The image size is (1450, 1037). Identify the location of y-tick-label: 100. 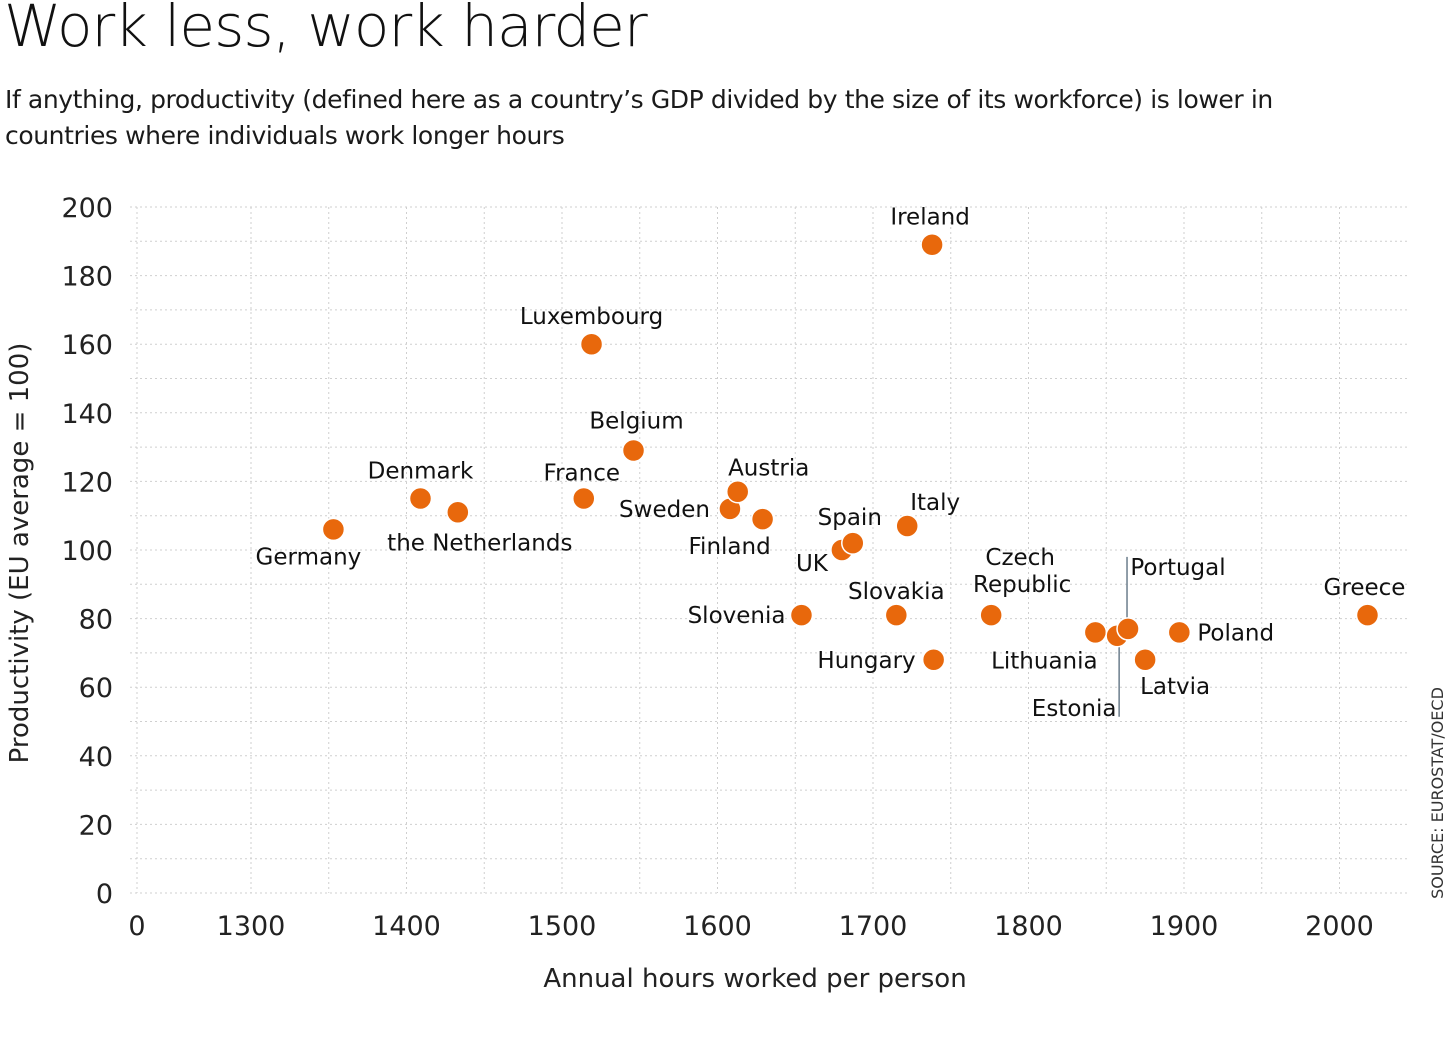
(87, 551).